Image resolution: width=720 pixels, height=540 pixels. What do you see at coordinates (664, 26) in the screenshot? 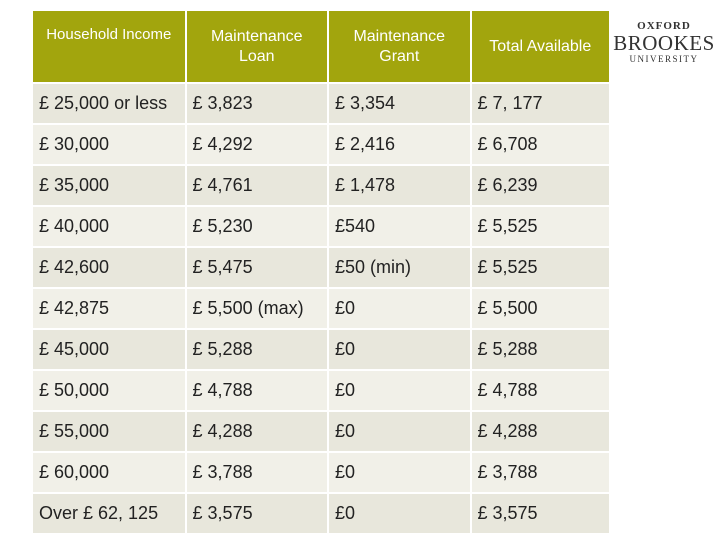
I see `logo-line: OXFORD` at bounding box center [664, 26].